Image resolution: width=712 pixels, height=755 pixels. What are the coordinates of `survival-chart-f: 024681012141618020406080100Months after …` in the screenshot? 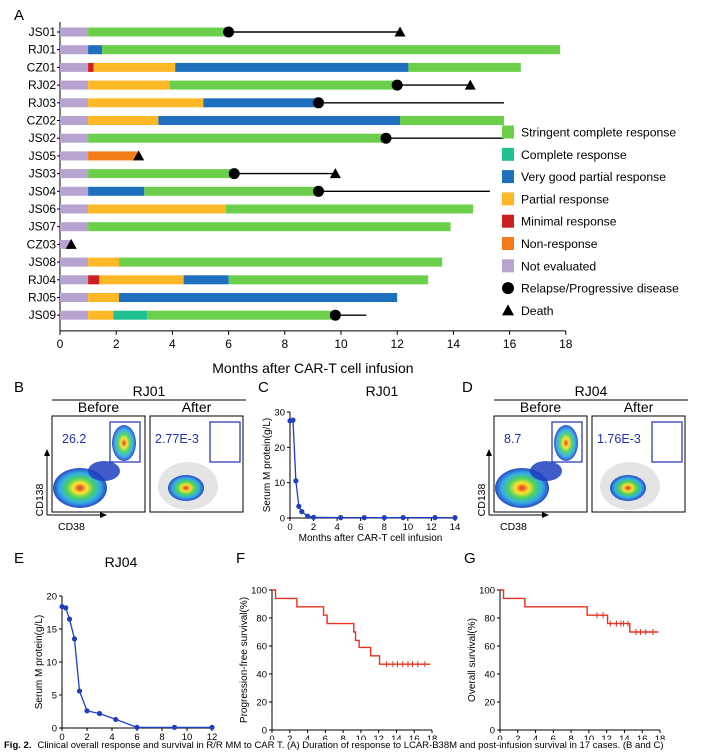 It's located at (338, 663).